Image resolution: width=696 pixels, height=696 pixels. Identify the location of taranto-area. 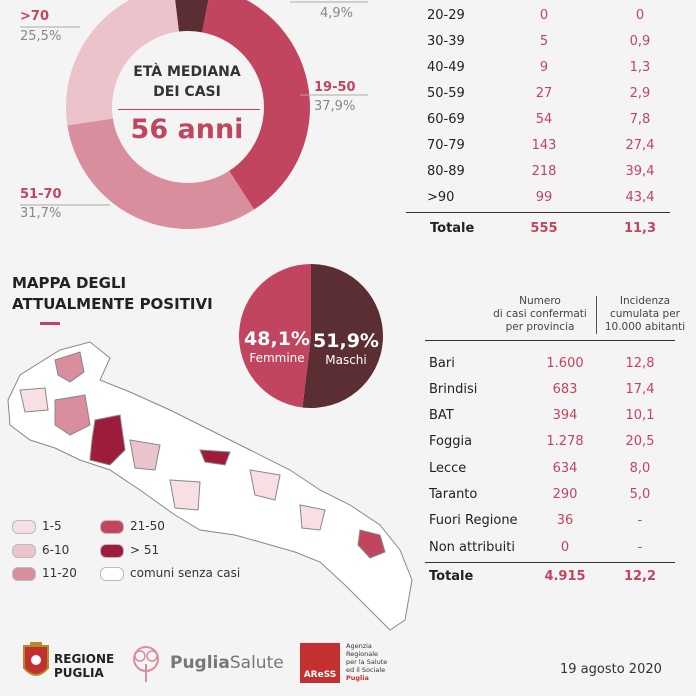
(185, 495).